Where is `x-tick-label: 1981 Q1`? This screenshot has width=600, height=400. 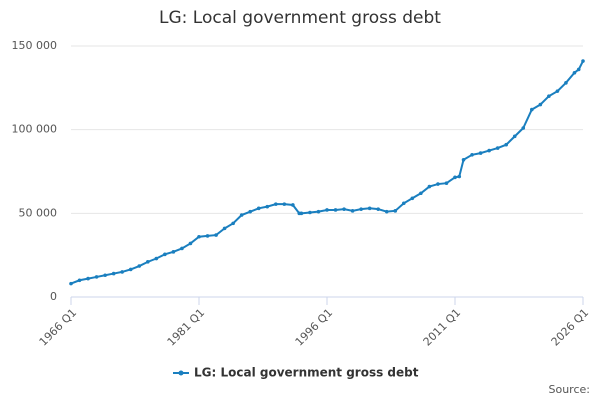 x-tick-label: 1981 Q1 is located at coordinates (186, 327).